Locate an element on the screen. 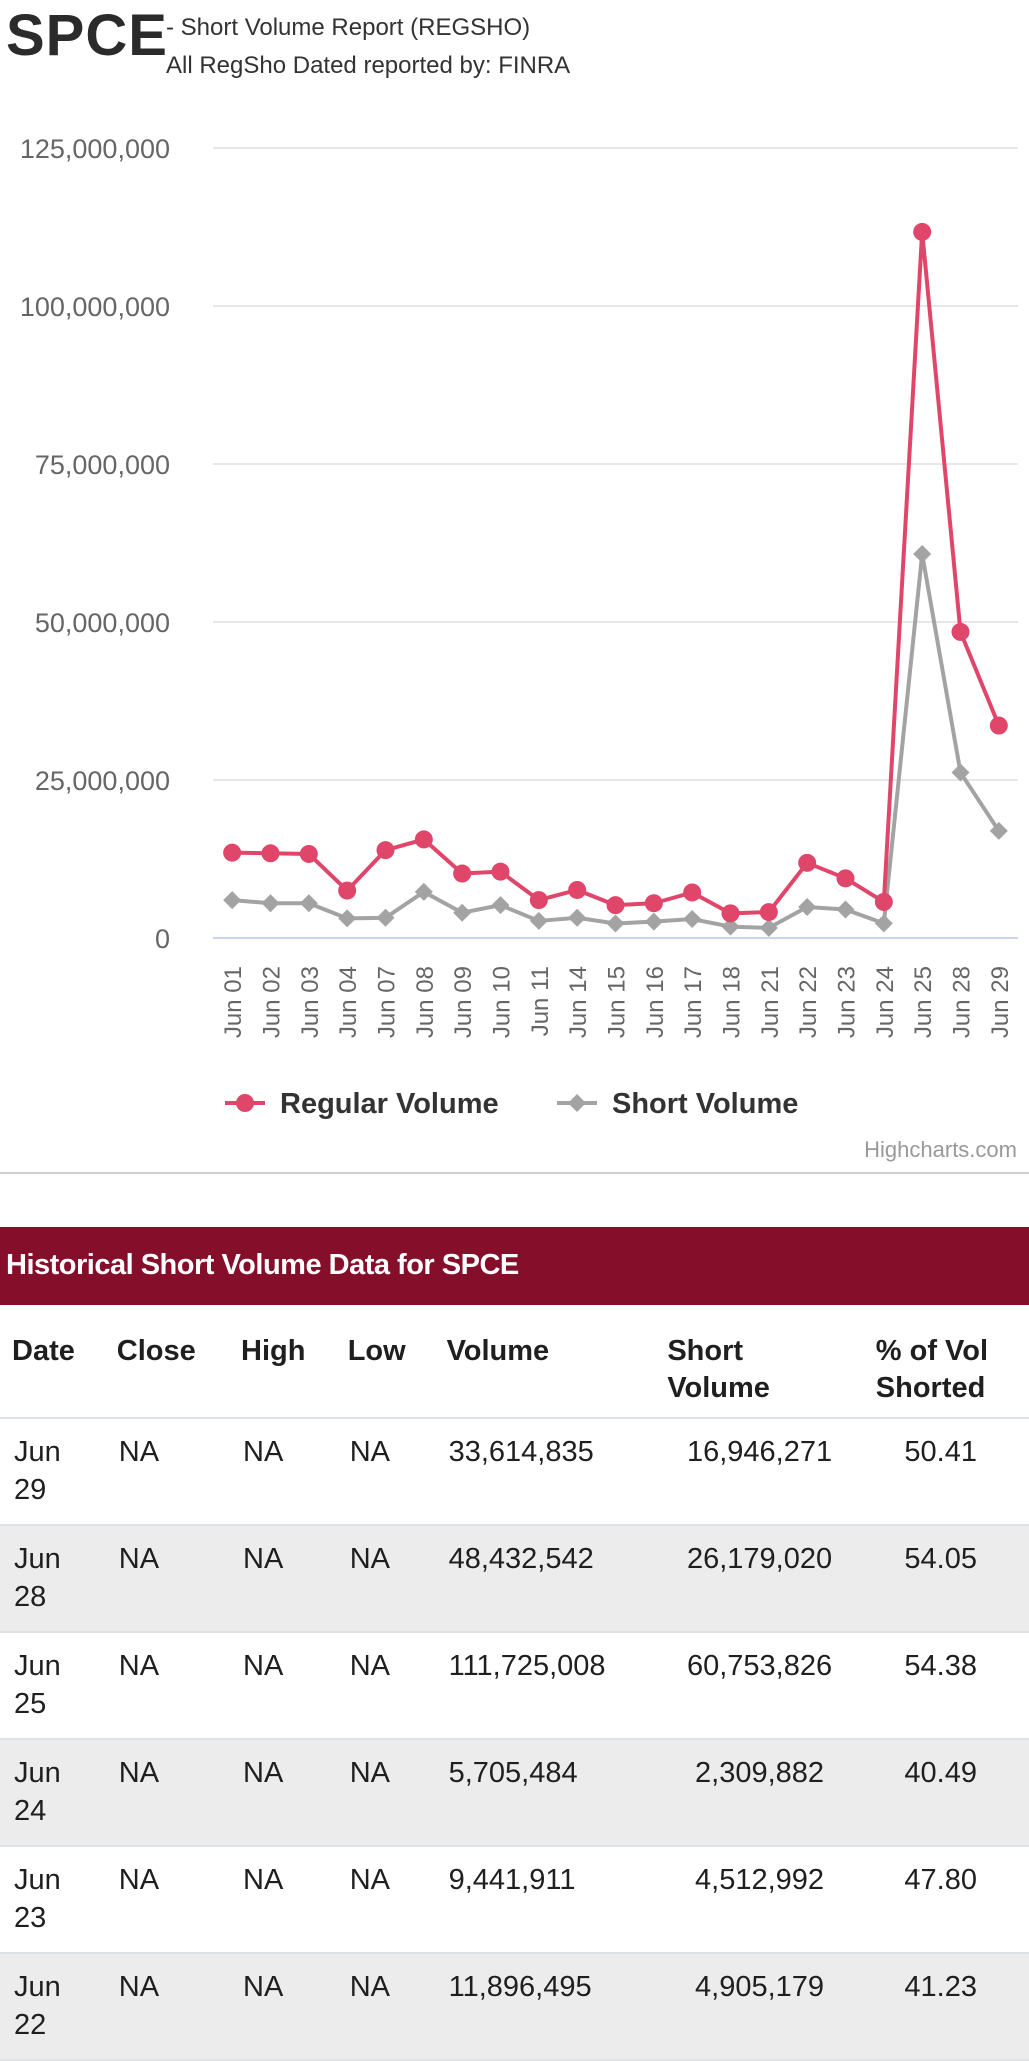 The height and width of the screenshot is (2061, 1029). table-row: Jun 29 NA NA NA 33,614,835 16,946,271 50.41 is located at coordinates (514, 1472).